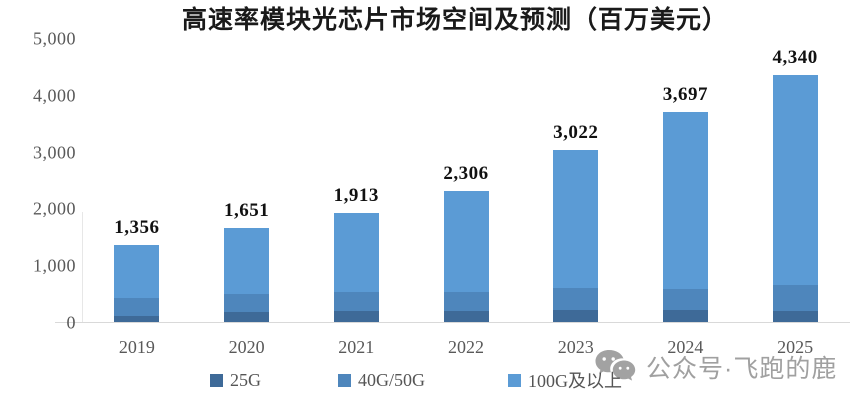 Image resolution: width=854 pixels, height=402 pixels. I want to click on bar-total-label: 3,022, so click(576, 133).